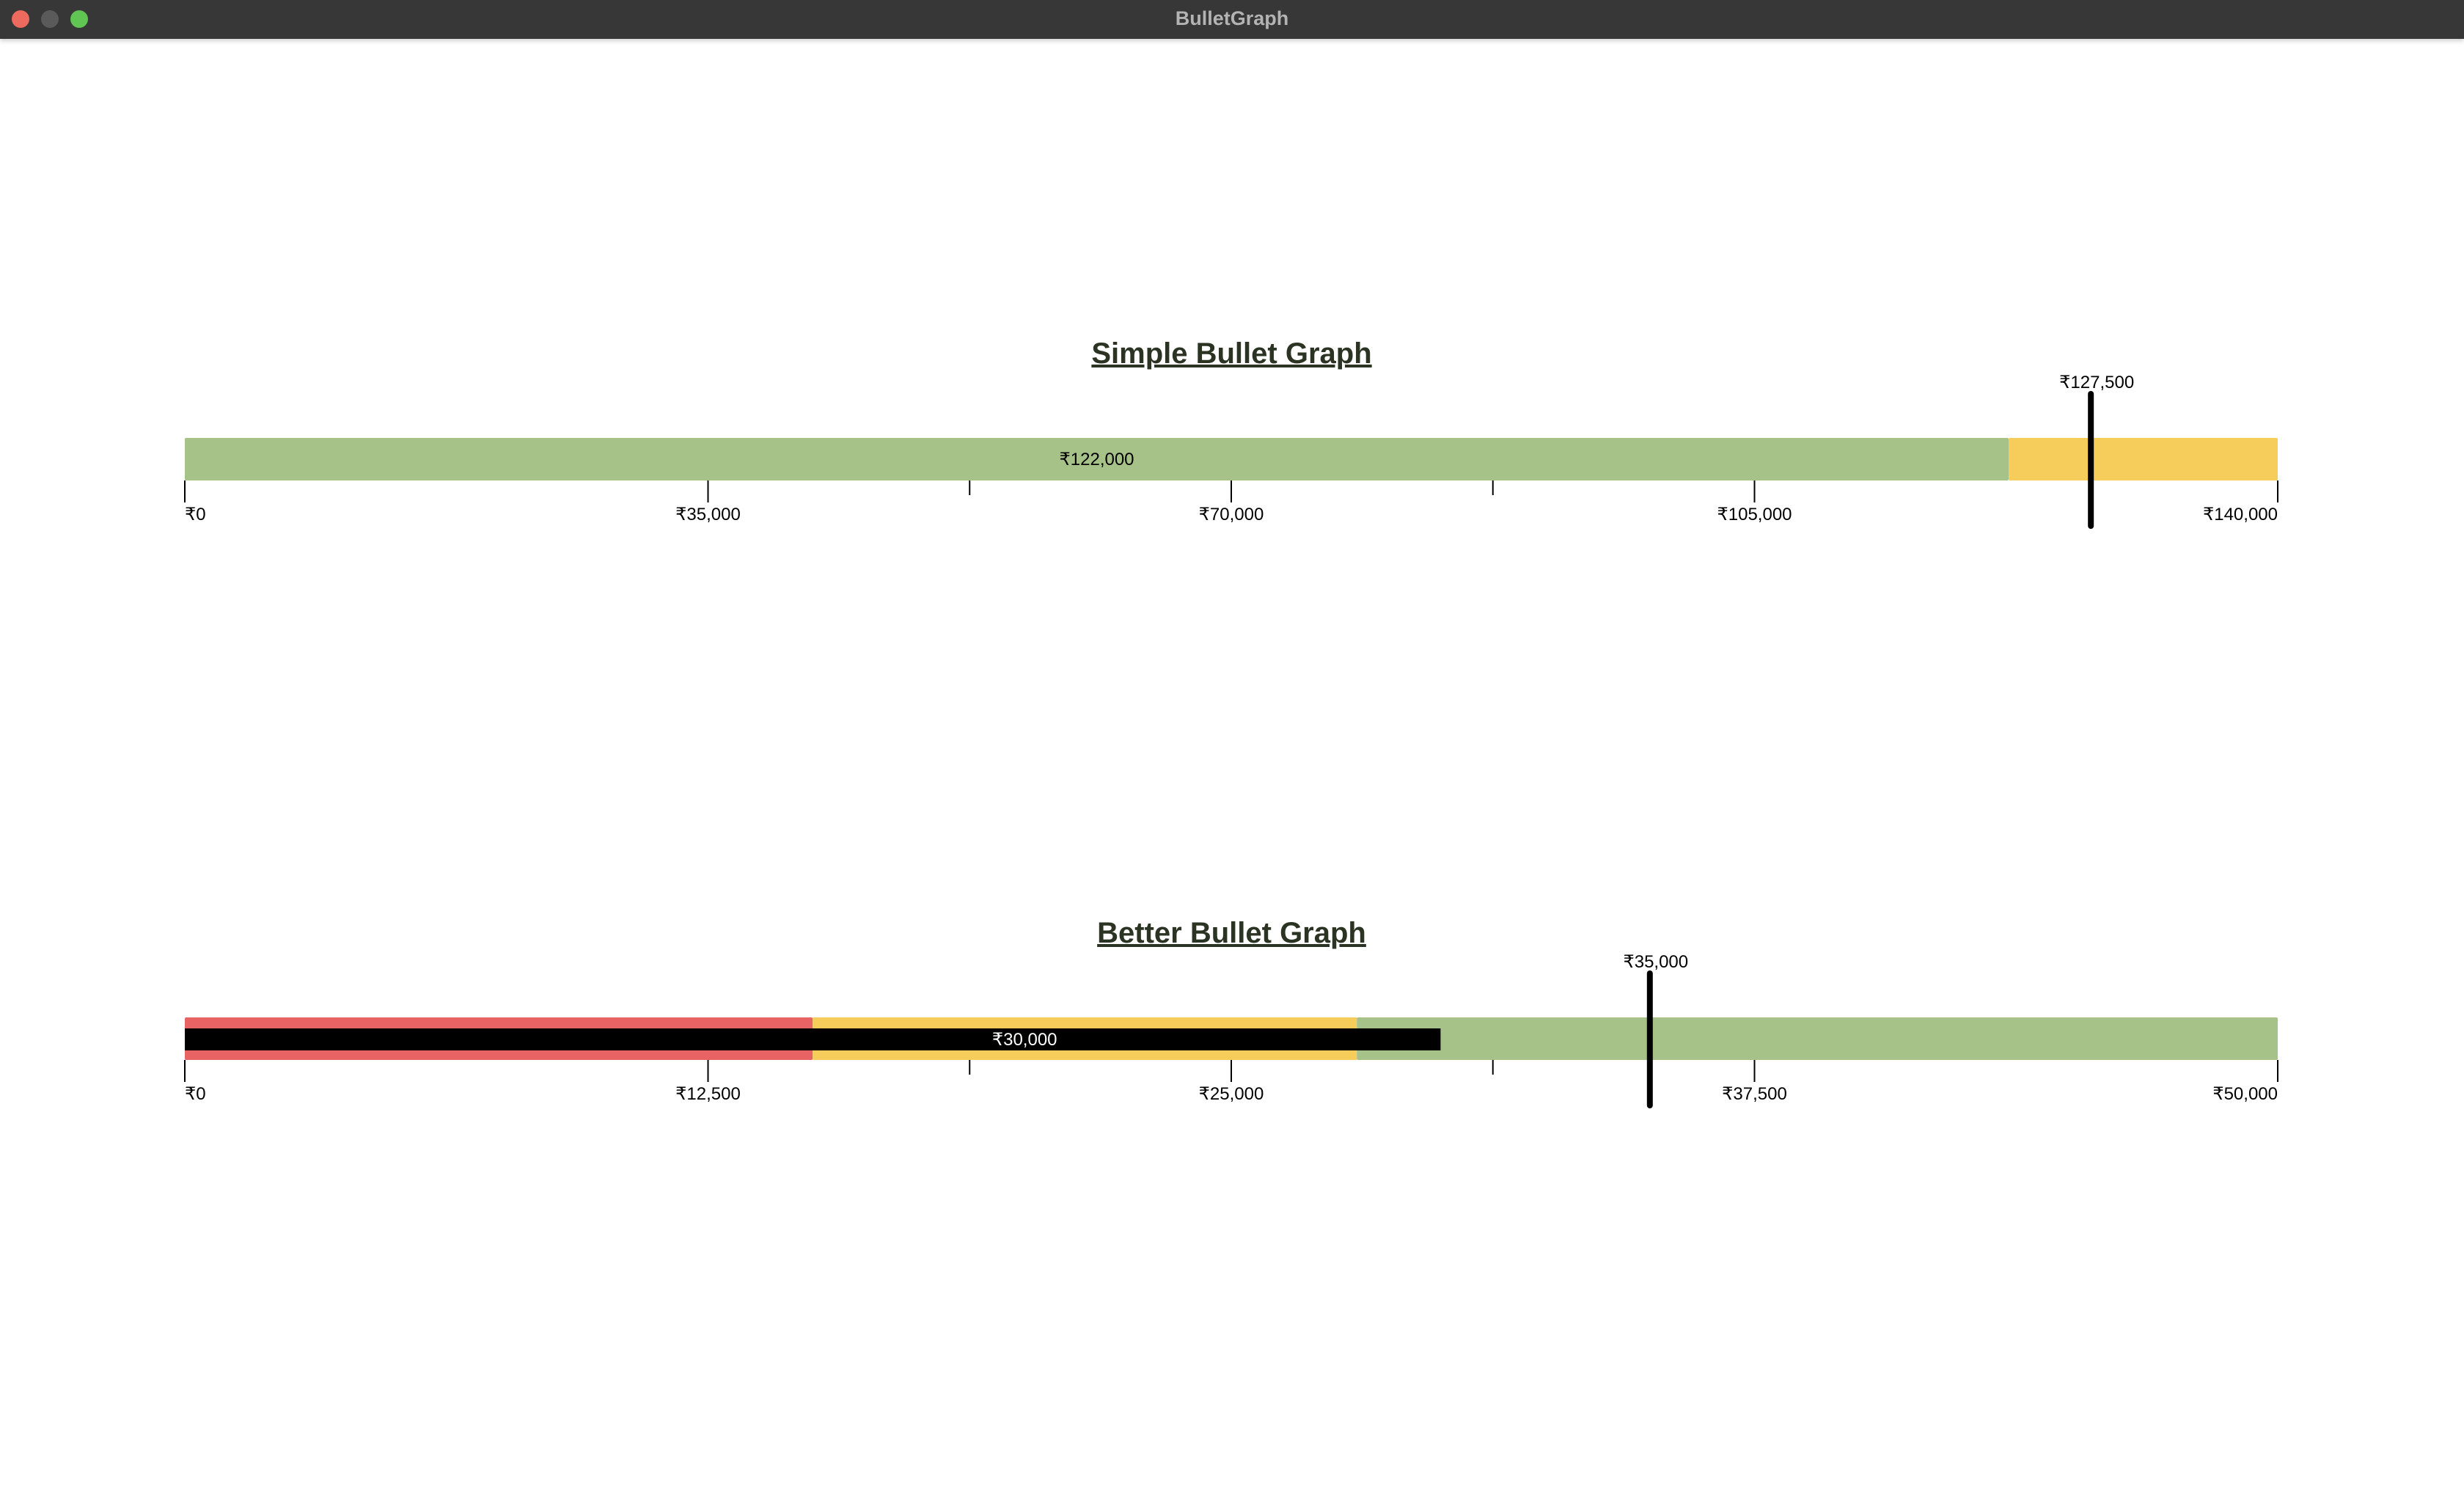  I want to click on chart-title: Better Bullet Graph, so click(1231, 933).